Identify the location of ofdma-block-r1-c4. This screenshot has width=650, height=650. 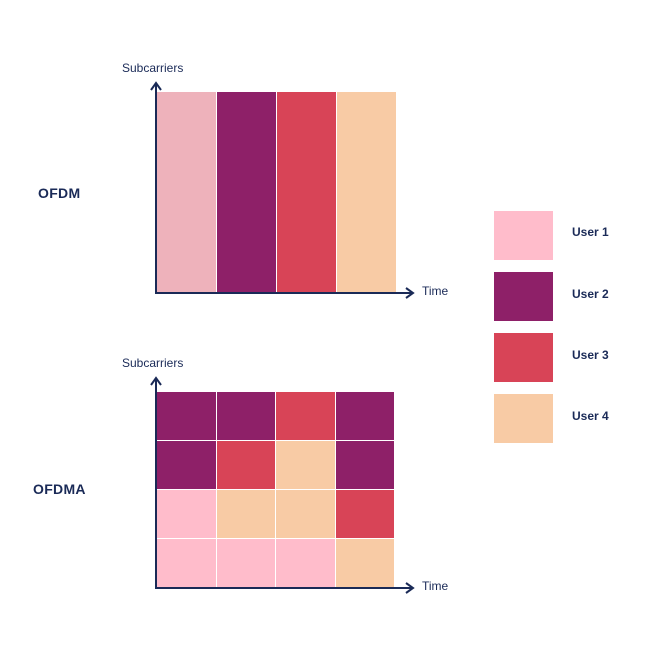
(364, 416).